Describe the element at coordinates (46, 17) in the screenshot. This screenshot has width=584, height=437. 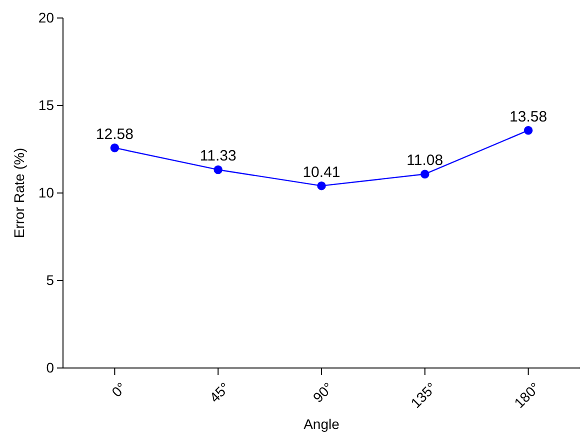
I see `y-tick-label: 20` at that location.